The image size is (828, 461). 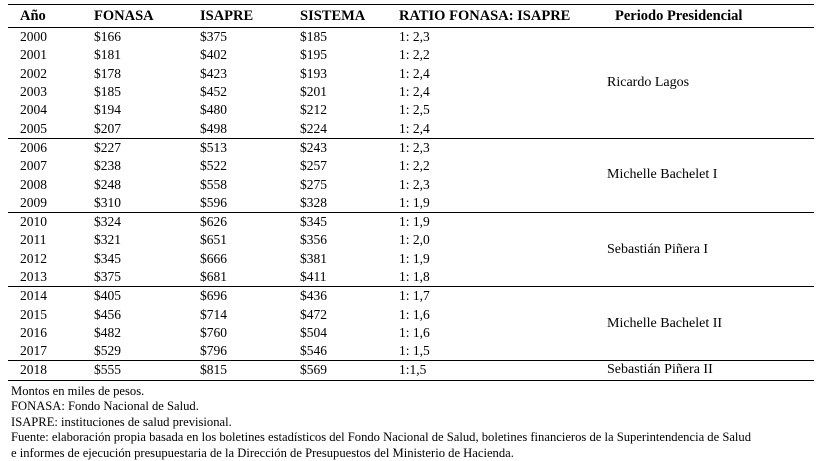 I want to click on ratio-cell: 1: 1,6, so click(x=414, y=314).